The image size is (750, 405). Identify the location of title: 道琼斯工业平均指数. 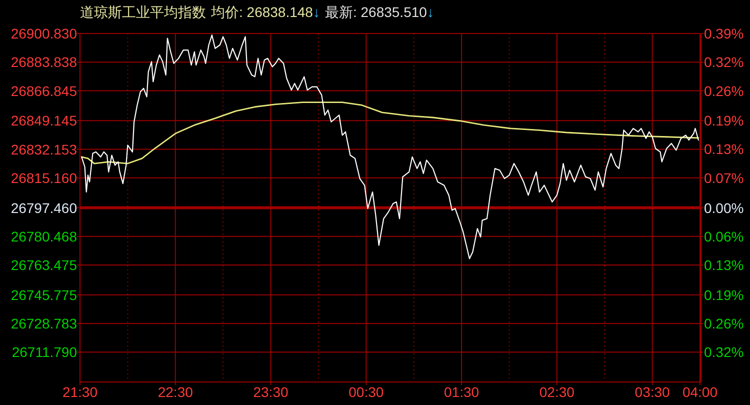
(143, 12).